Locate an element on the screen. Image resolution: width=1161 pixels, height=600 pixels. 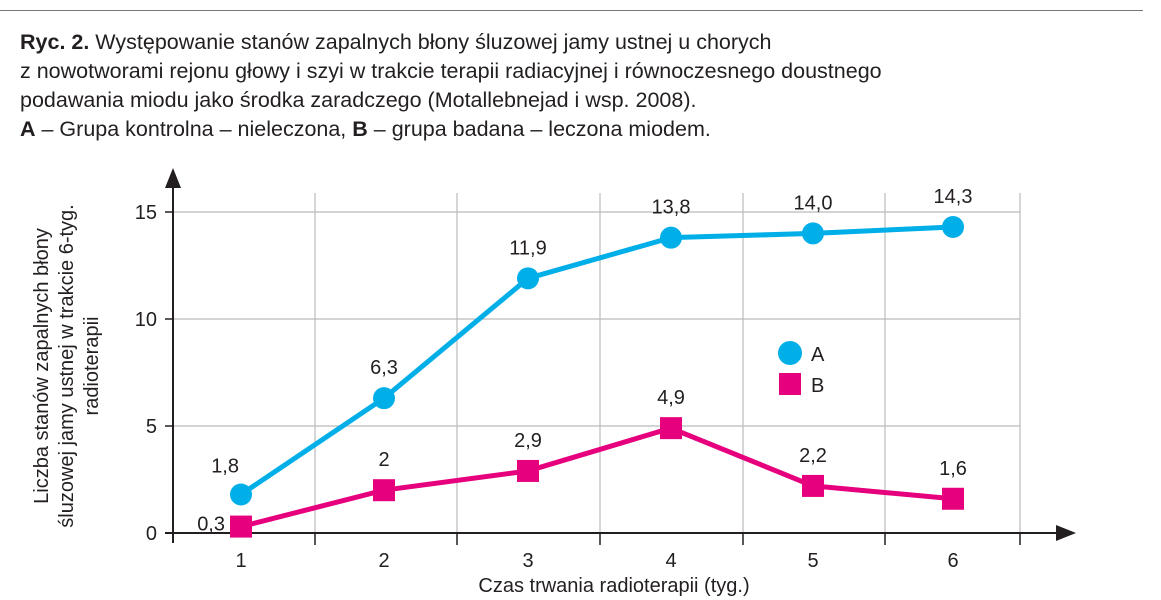
data-label: 2,9 is located at coordinates (528, 441).